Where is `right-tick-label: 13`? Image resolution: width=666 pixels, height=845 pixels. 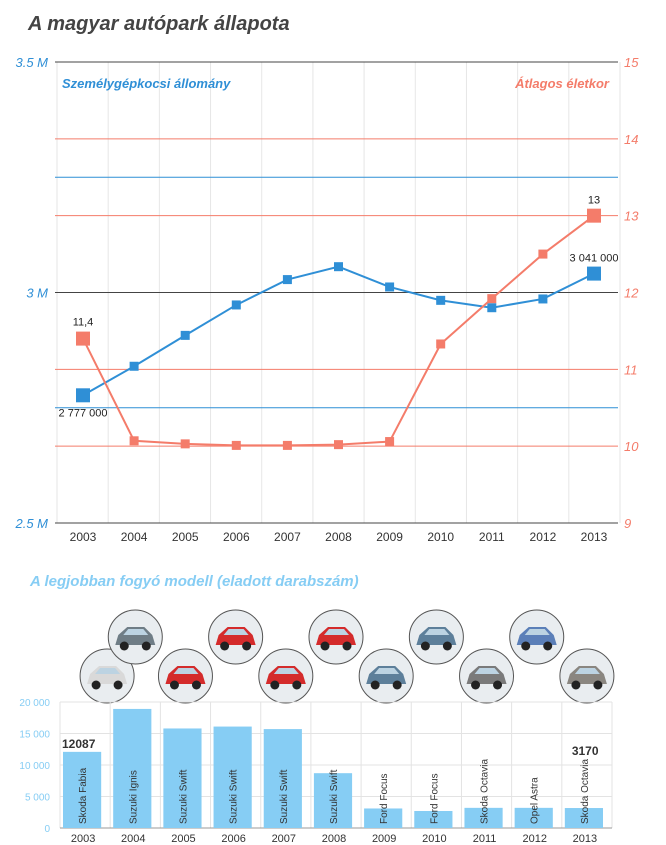 right-tick-label: 13 is located at coordinates (631, 216).